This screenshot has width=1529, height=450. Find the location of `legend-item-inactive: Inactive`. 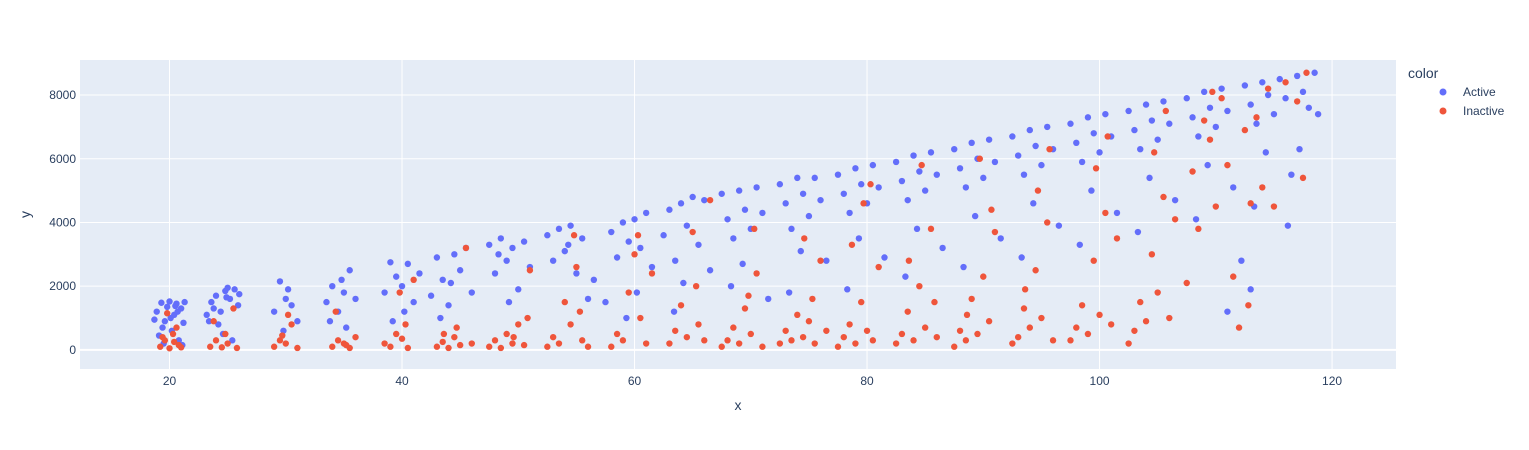

legend-item-inactive: Inactive is located at coordinates (1472, 111).